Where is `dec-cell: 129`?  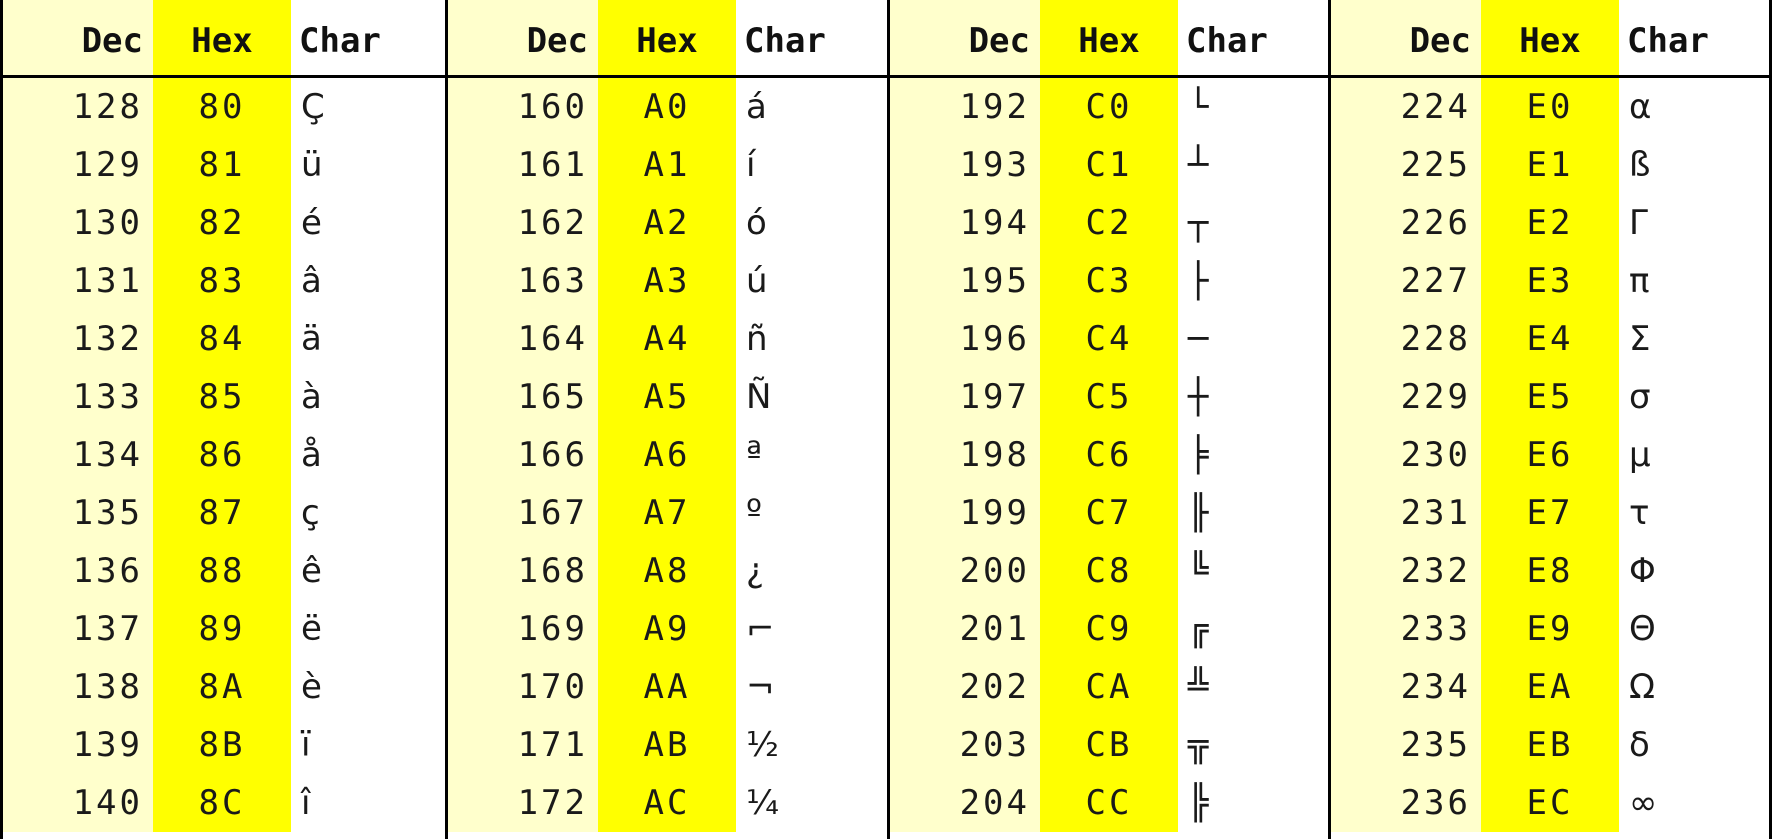
dec-cell: 129 is located at coordinates (78, 165).